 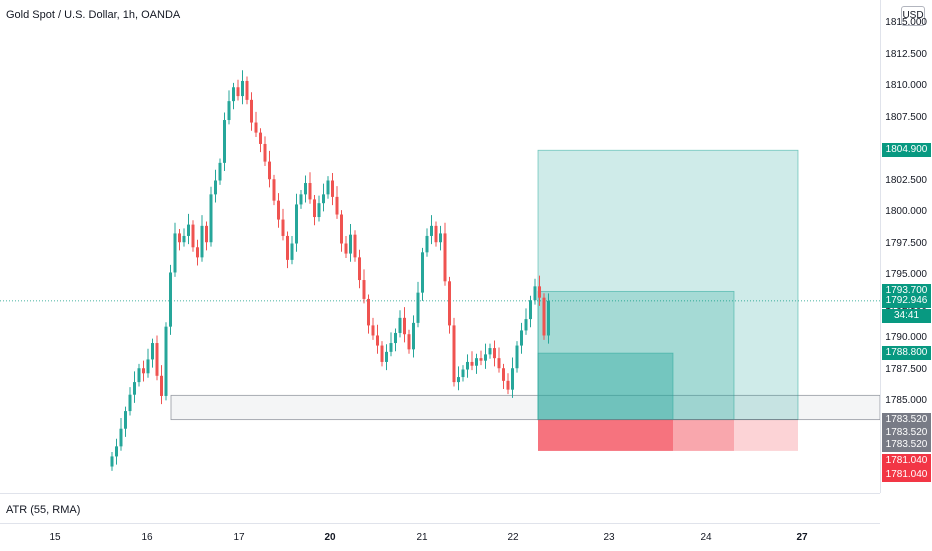 What do you see at coordinates (147, 537) in the screenshot?
I see `time-label: 16` at bounding box center [147, 537].